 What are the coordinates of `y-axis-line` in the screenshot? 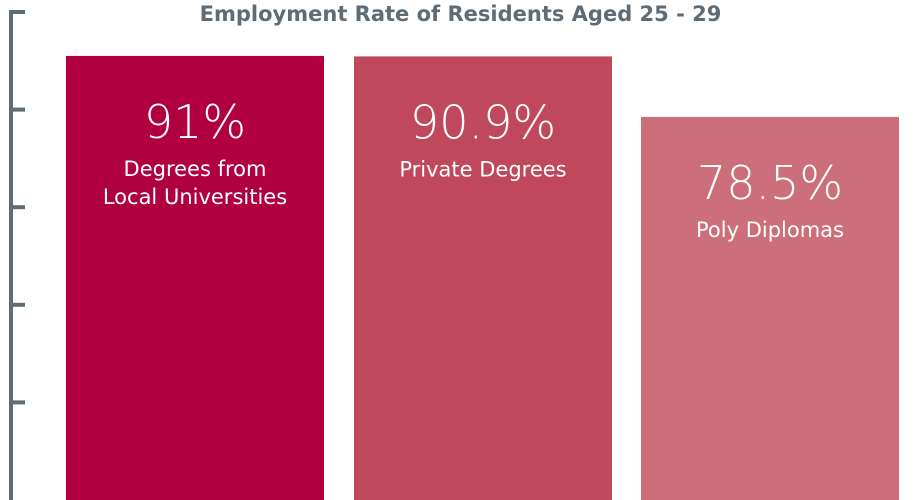 It's located at (11, 256).